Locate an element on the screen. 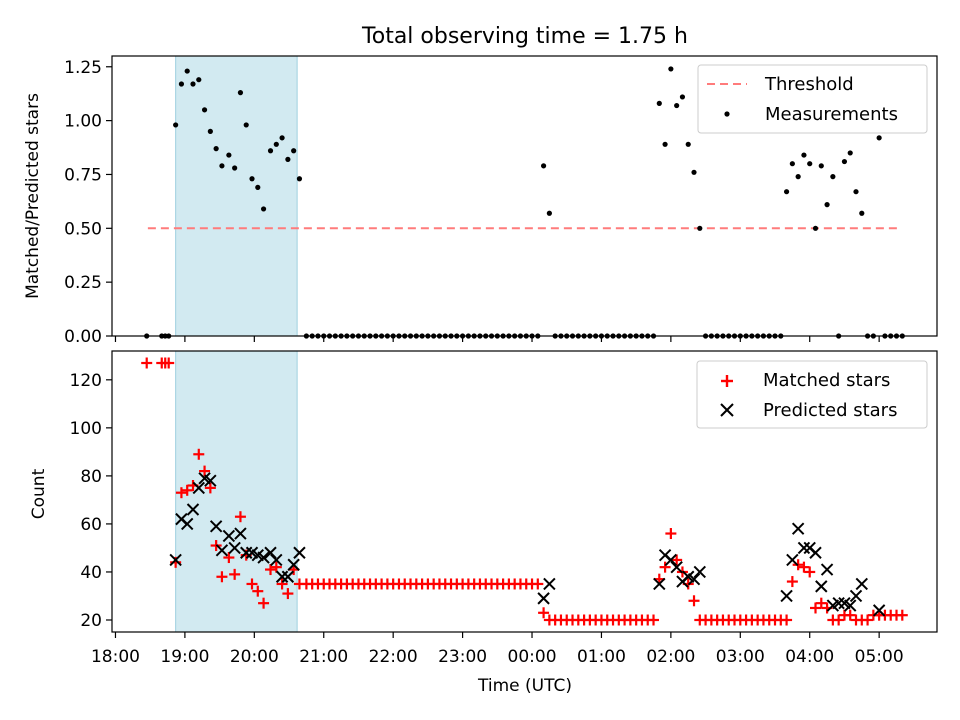  x-tick-label: 02:00 is located at coordinates (670, 657).